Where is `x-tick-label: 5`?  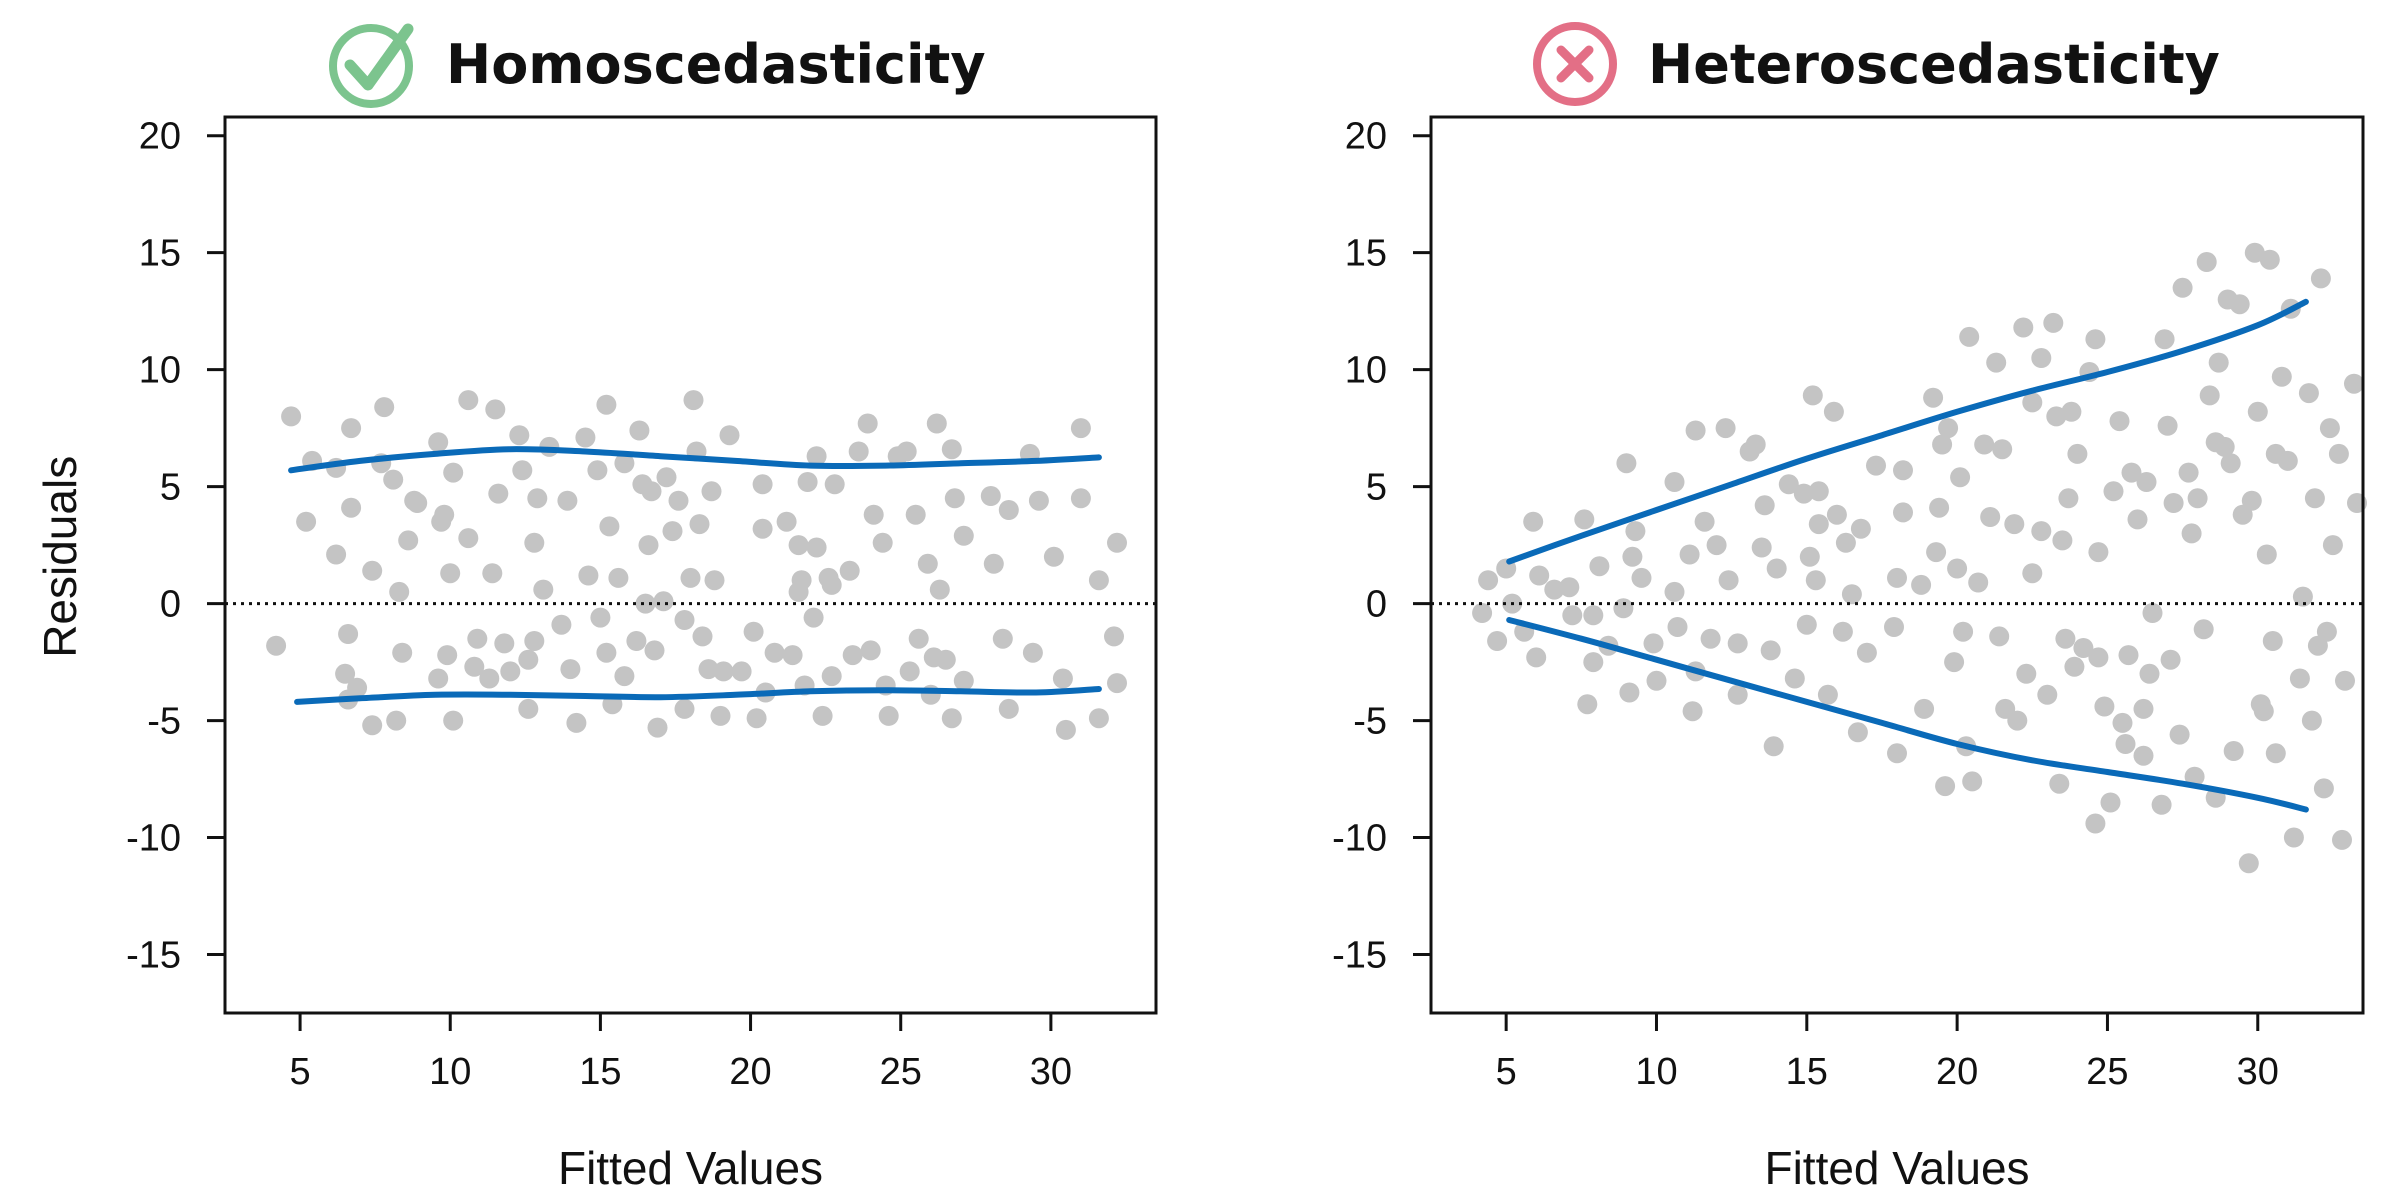
x-tick-label: 5 is located at coordinates (300, 1072).